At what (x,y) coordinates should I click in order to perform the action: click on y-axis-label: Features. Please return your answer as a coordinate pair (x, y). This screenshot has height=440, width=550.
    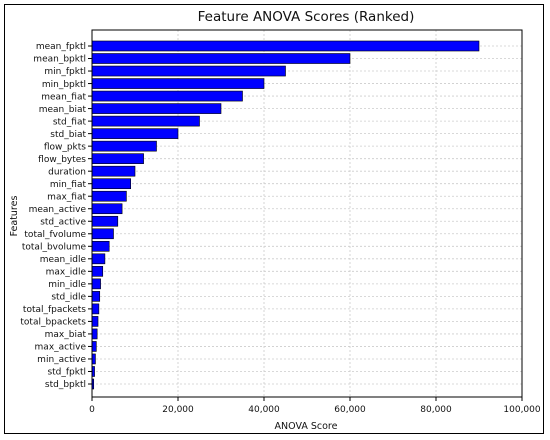
    Looking at the image, I should click on (14, 216).